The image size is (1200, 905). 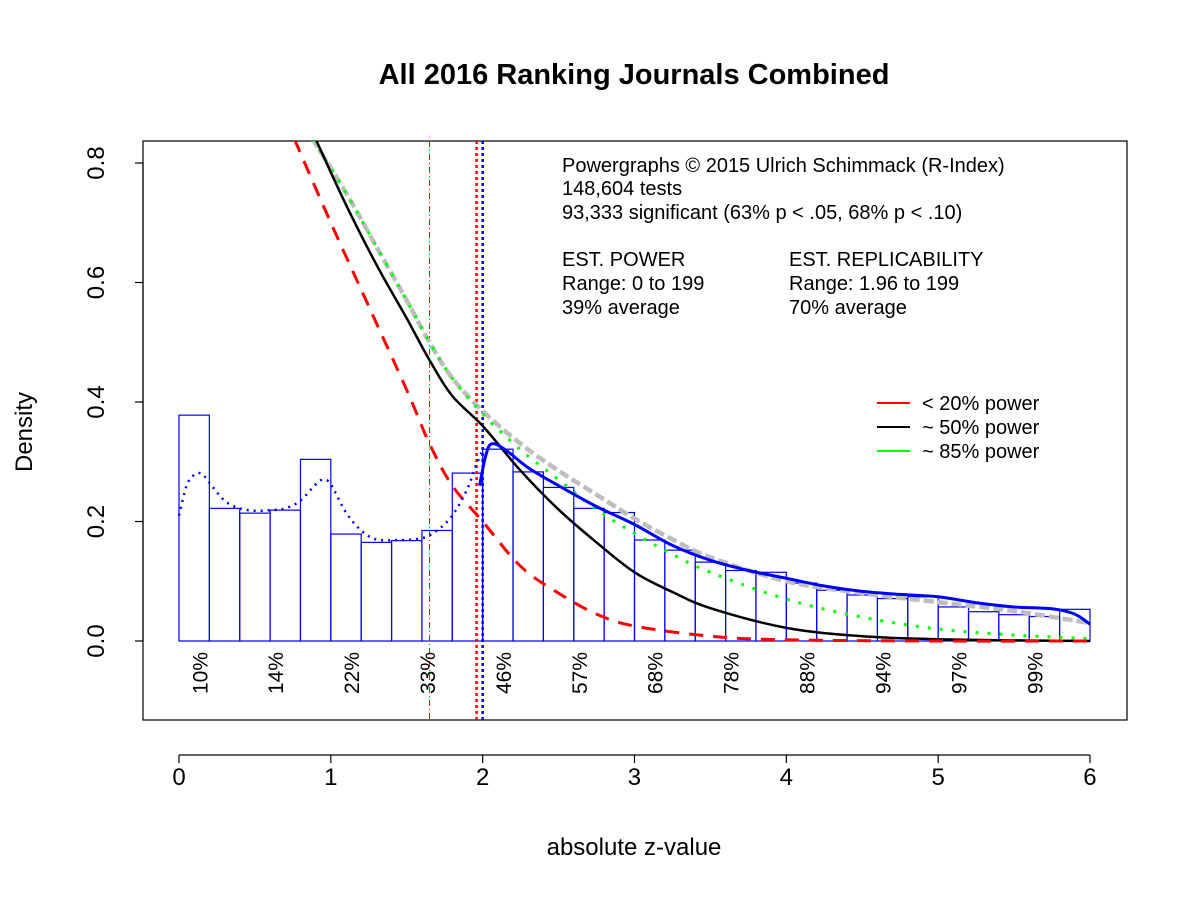 What do you see at coordinates (622, 189) in the screenshot?
I see `tests-text: 148,604 tests` at bounding box center [622, 189].